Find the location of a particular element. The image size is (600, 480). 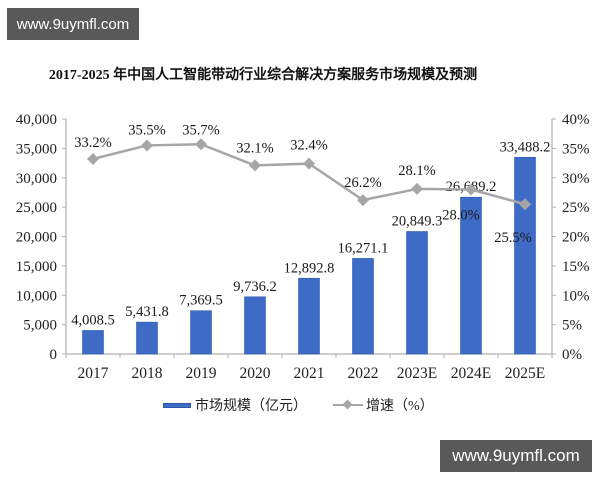

bar-value-label: 12,892.8 is located at coordinates (309, 268).